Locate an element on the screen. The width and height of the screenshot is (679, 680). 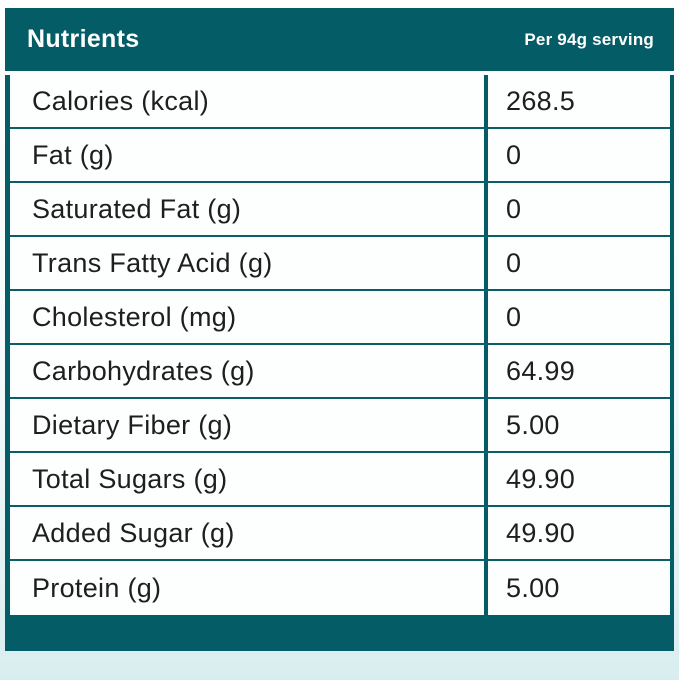
table-row: Protein (g) 5.00 is located at coordinates (340, 588).